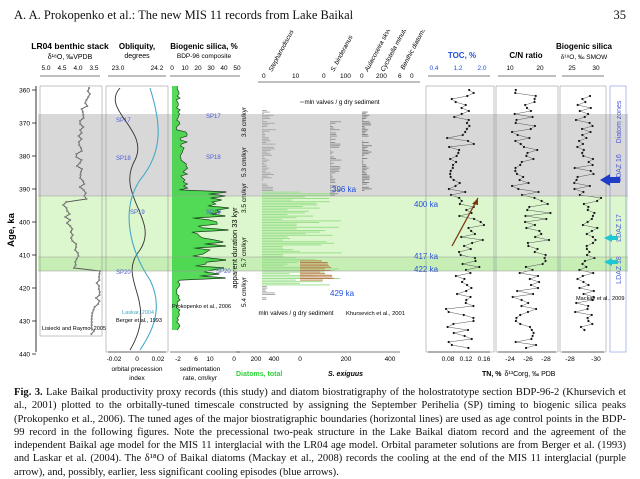  I want to click on age-tick-label: 390, so click(24, 190).